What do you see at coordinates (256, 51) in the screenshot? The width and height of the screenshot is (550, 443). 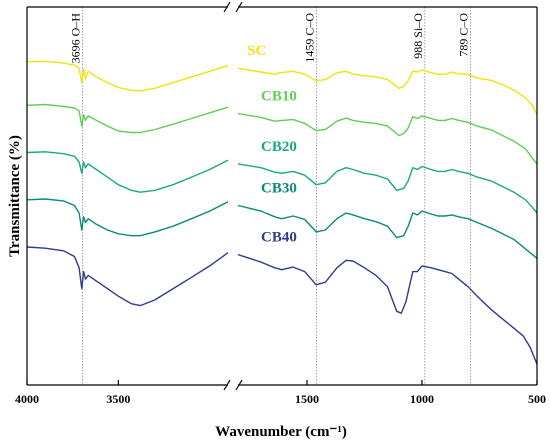 I see `series-label: SC` at bounding box center [256, 51].